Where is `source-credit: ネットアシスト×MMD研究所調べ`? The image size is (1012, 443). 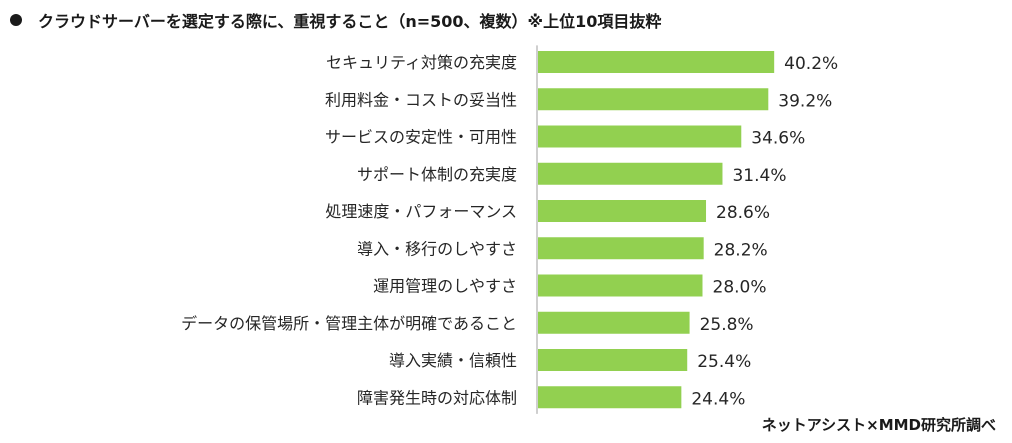 source-credit: ネットアシスト×MMD研究所調べ is located at coordinates (878, 425).